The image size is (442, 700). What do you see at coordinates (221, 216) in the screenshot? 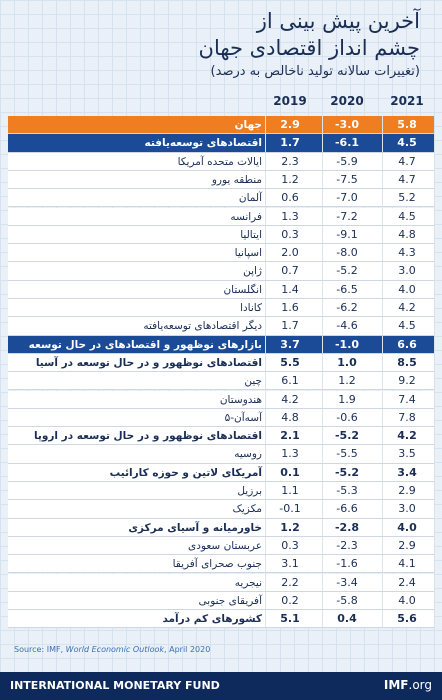
I see `table-row: فرانسه 1.3 -7.2 4.5` at bounding box center [221, 216].